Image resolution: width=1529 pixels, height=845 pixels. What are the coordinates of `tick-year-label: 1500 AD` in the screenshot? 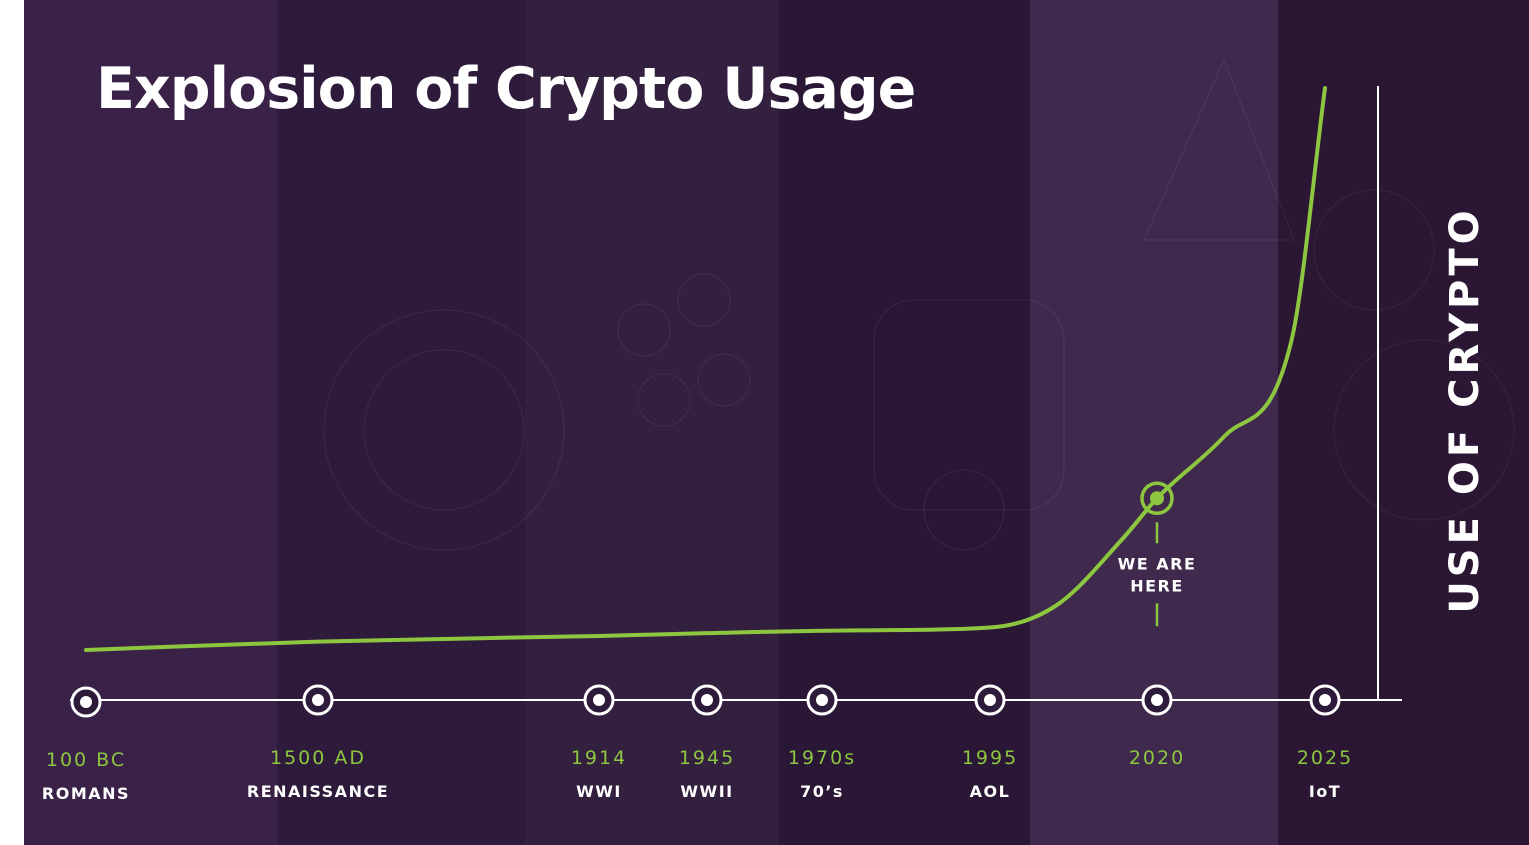 It's located at (318, 758).